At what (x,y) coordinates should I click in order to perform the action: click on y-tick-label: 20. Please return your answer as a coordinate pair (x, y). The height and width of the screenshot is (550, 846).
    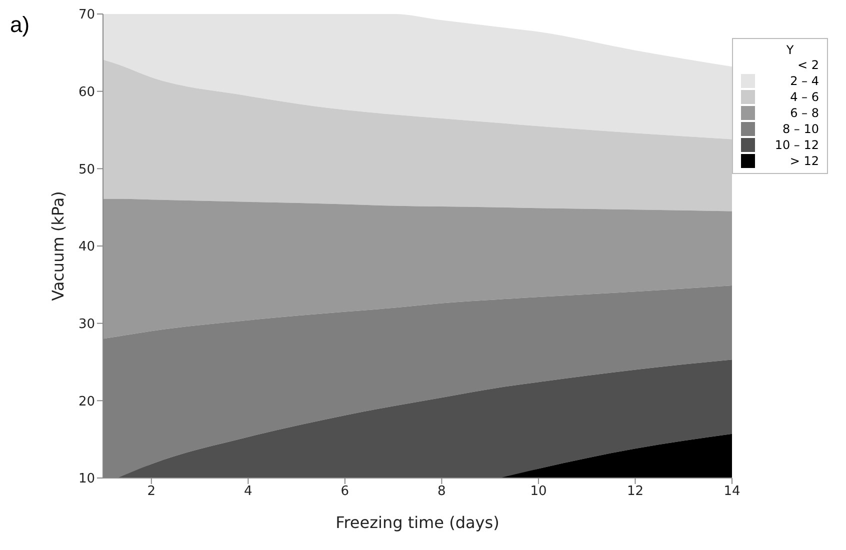
    Looking at the image, I should click on (86, 402).